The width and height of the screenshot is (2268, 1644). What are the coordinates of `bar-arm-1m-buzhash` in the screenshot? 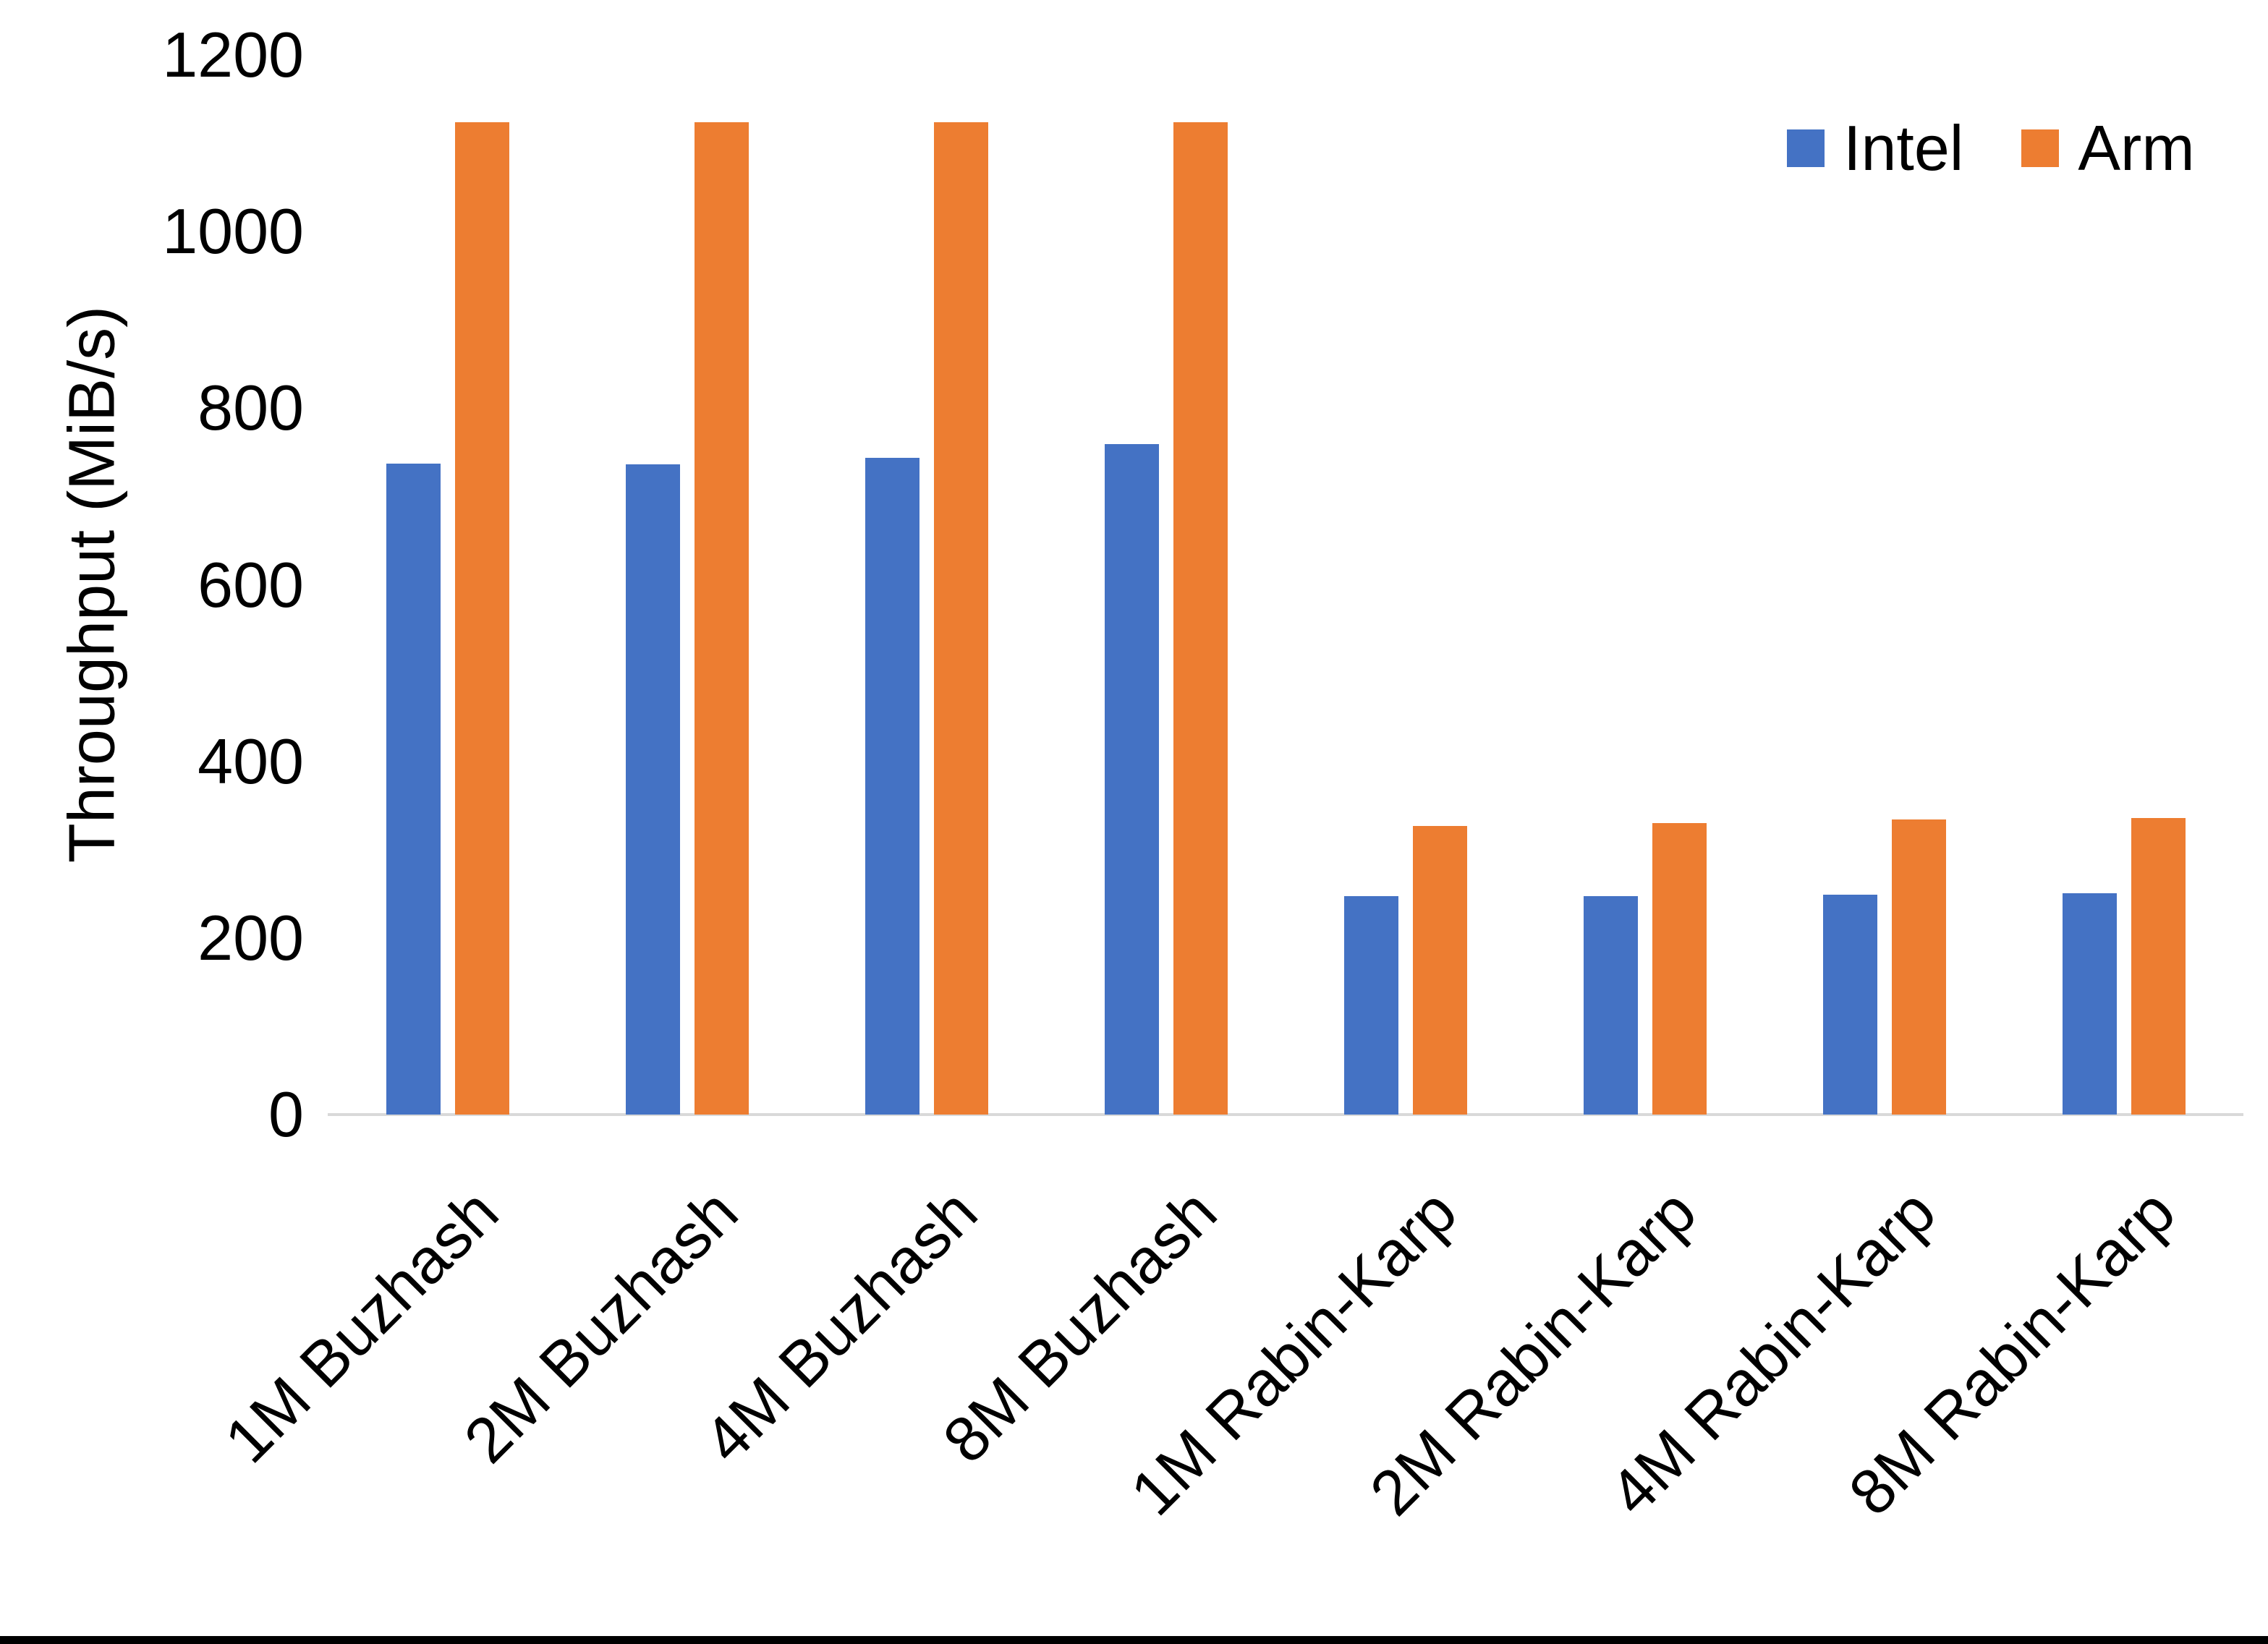 It's located at (482, 618).